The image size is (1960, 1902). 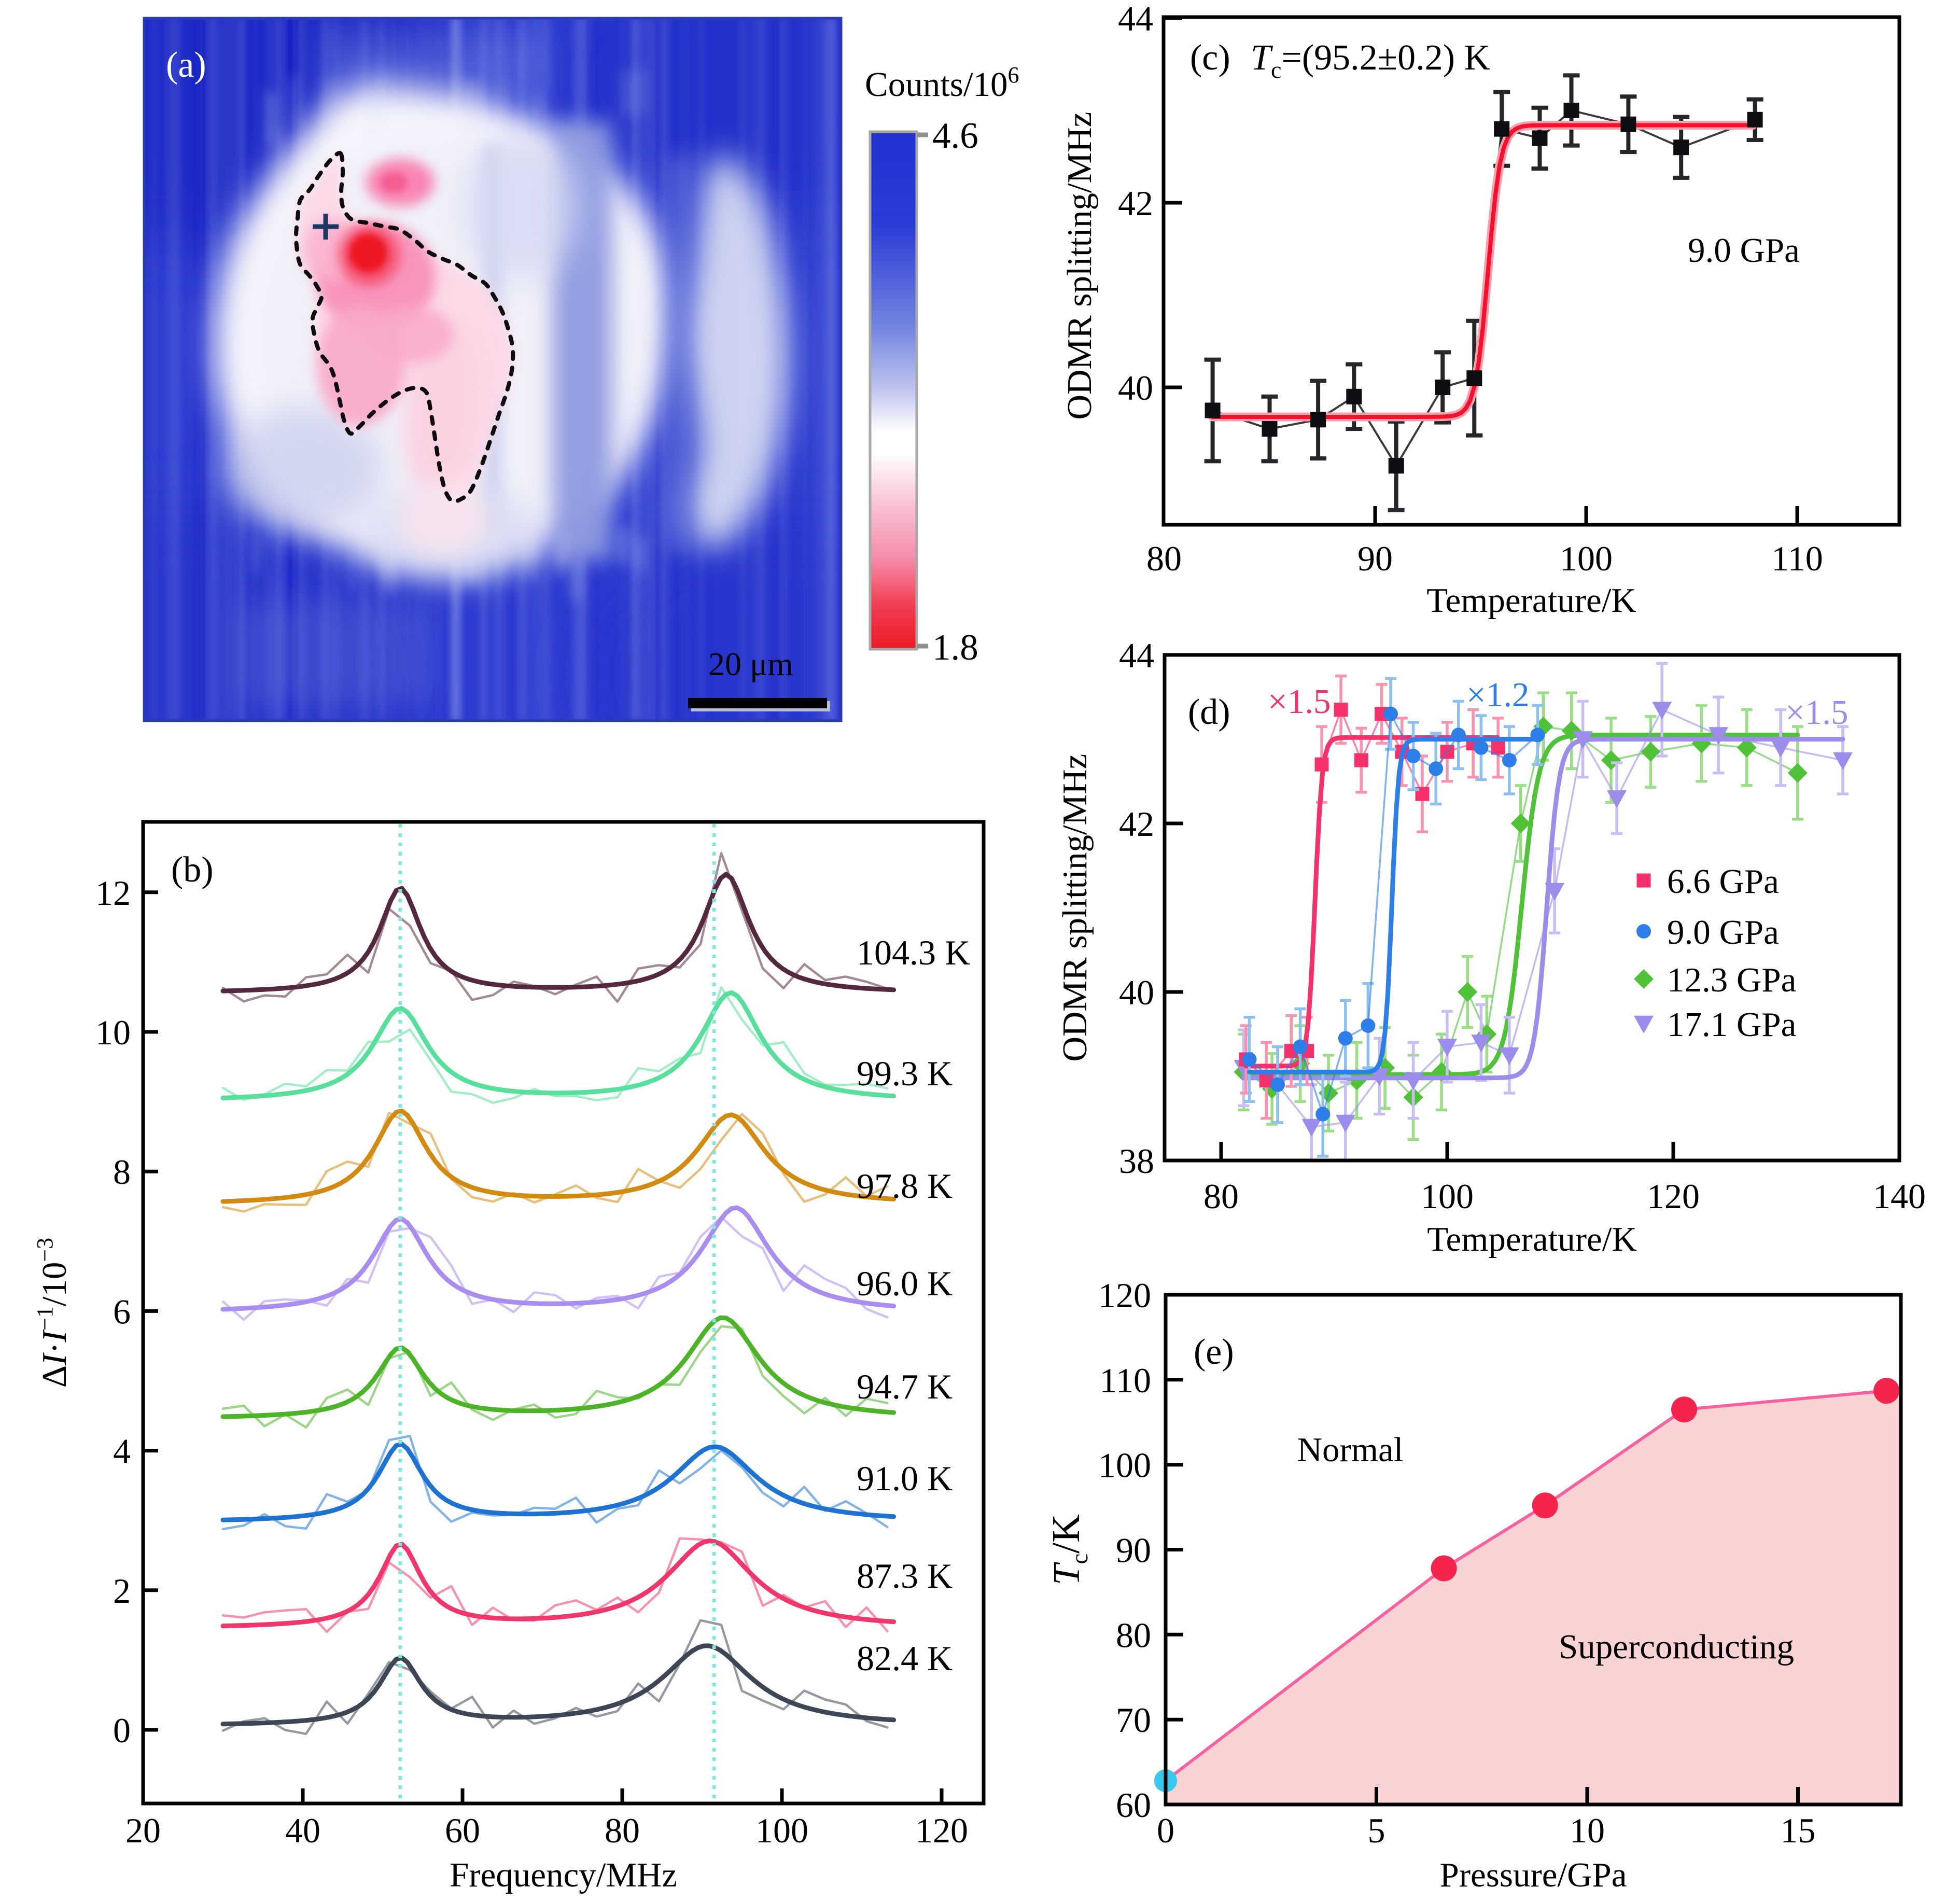 What do you see at coordinates (905, 1073) in the screenshot?
I see `svg-text: 99.3 K` at bounding box center [905, 1073].